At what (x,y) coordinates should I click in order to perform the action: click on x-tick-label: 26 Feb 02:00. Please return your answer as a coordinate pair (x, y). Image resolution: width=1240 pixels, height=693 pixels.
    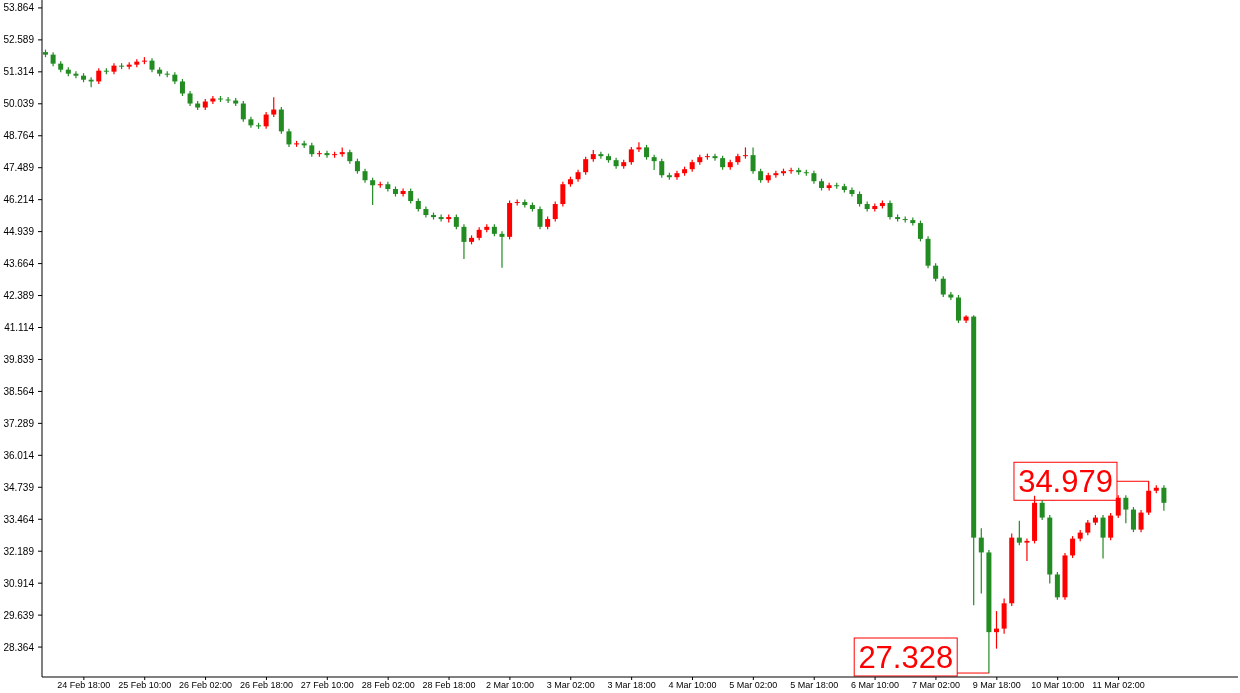
    Looking at the image, I should click on (206, 685).